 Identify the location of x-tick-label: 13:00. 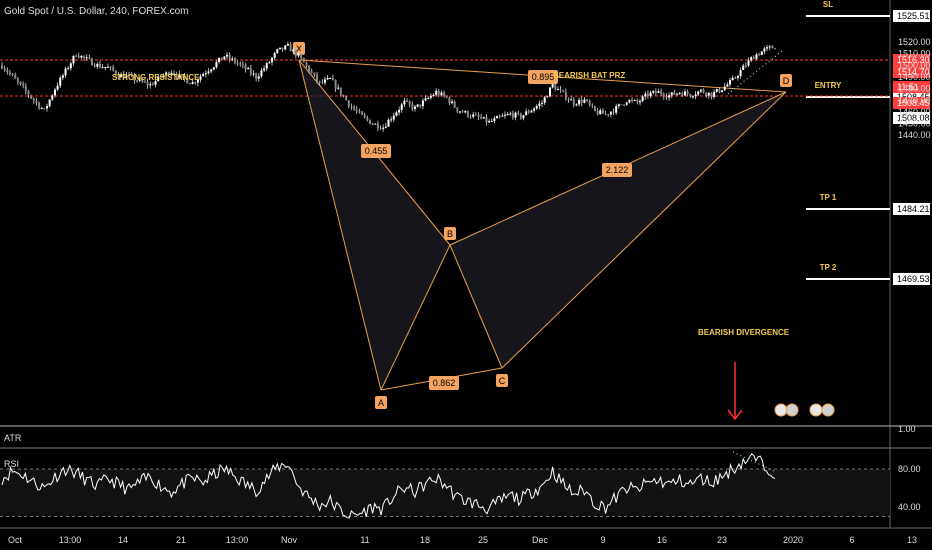
(237, 540).